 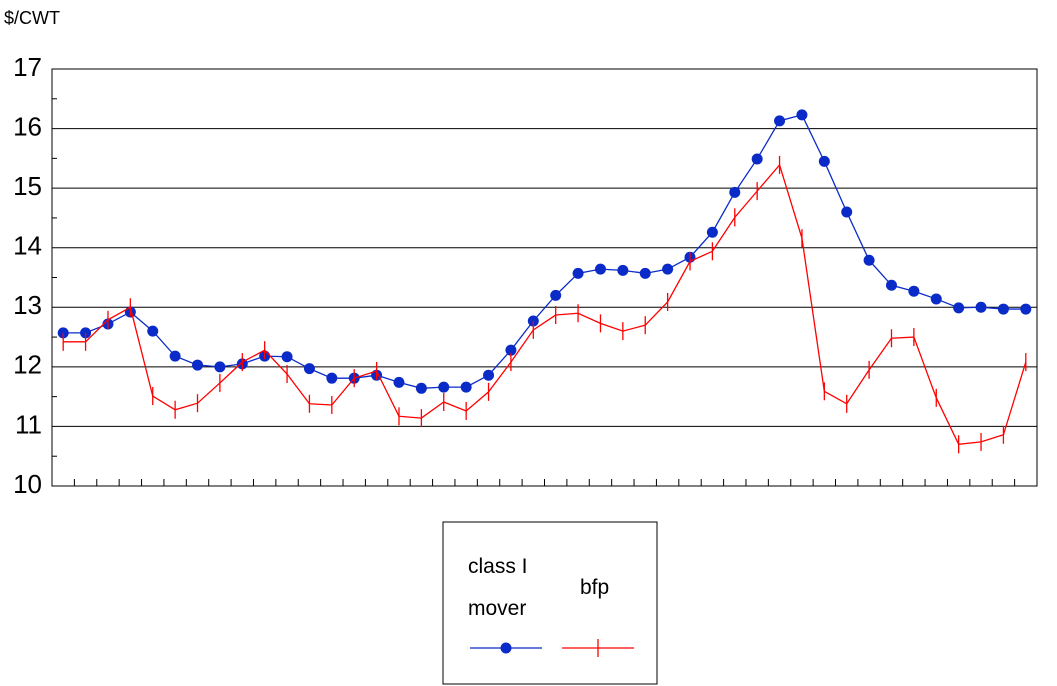 I want to click on y-tick-label: 14, so click(x=27, y=246).